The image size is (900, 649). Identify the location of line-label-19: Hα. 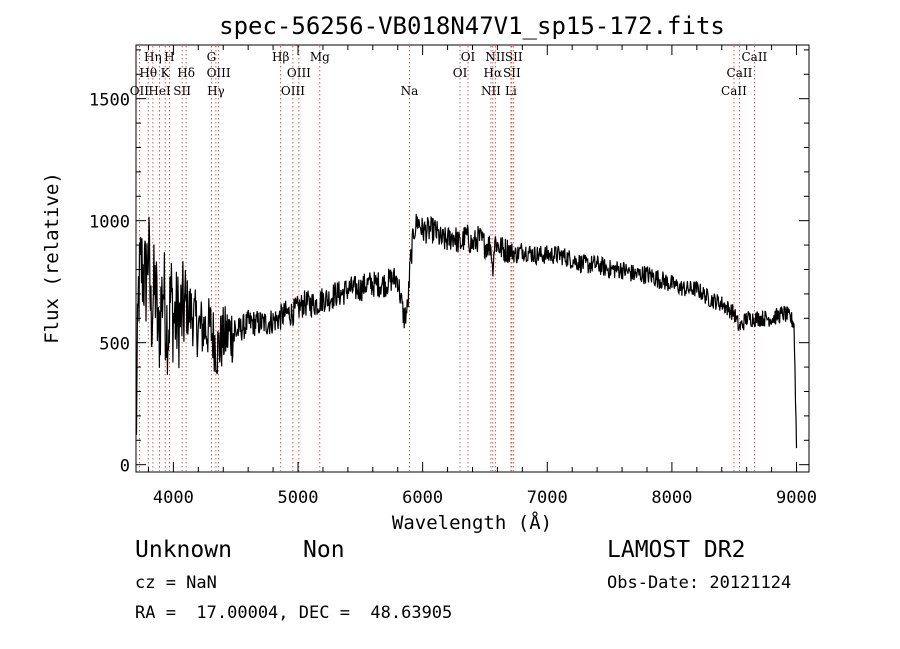
(493, 73).